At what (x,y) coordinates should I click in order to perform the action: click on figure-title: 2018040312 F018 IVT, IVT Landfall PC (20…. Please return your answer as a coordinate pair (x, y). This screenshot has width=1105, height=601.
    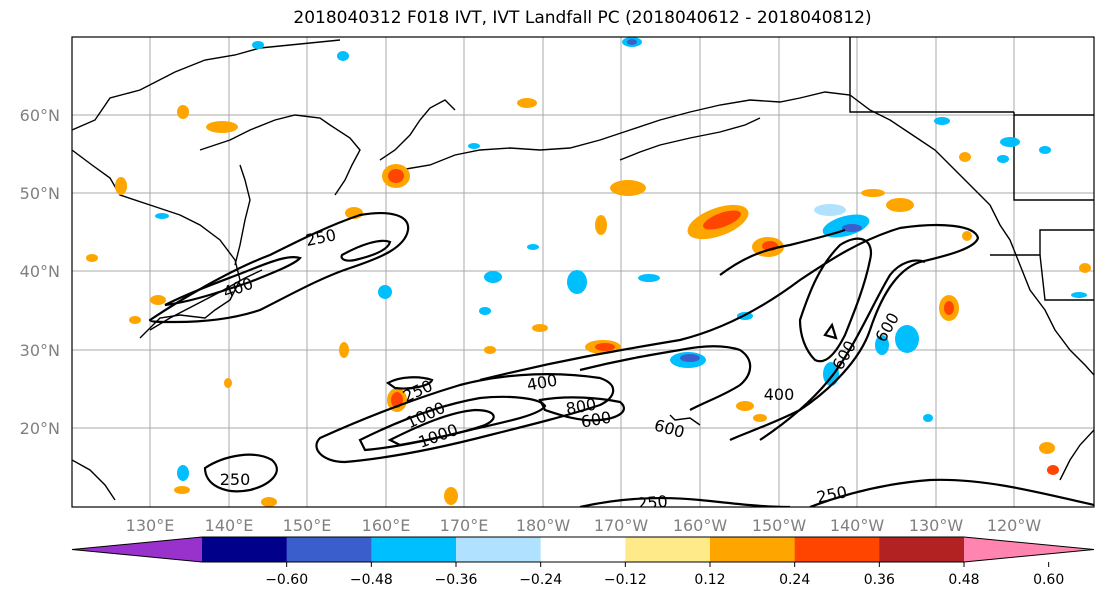
    Looking at the image, I should click on (582, 18).